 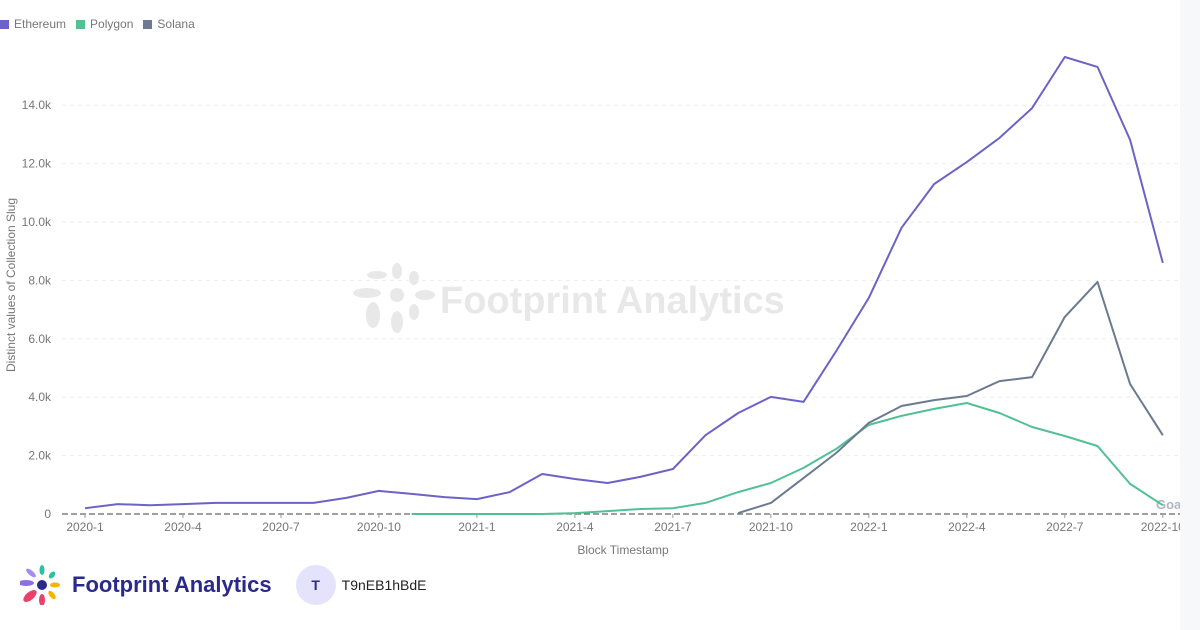 What do you see at coordinates (40, 585) in the screenshot?
I see `footprint-logo-icon` at bounding box center [40, 585].